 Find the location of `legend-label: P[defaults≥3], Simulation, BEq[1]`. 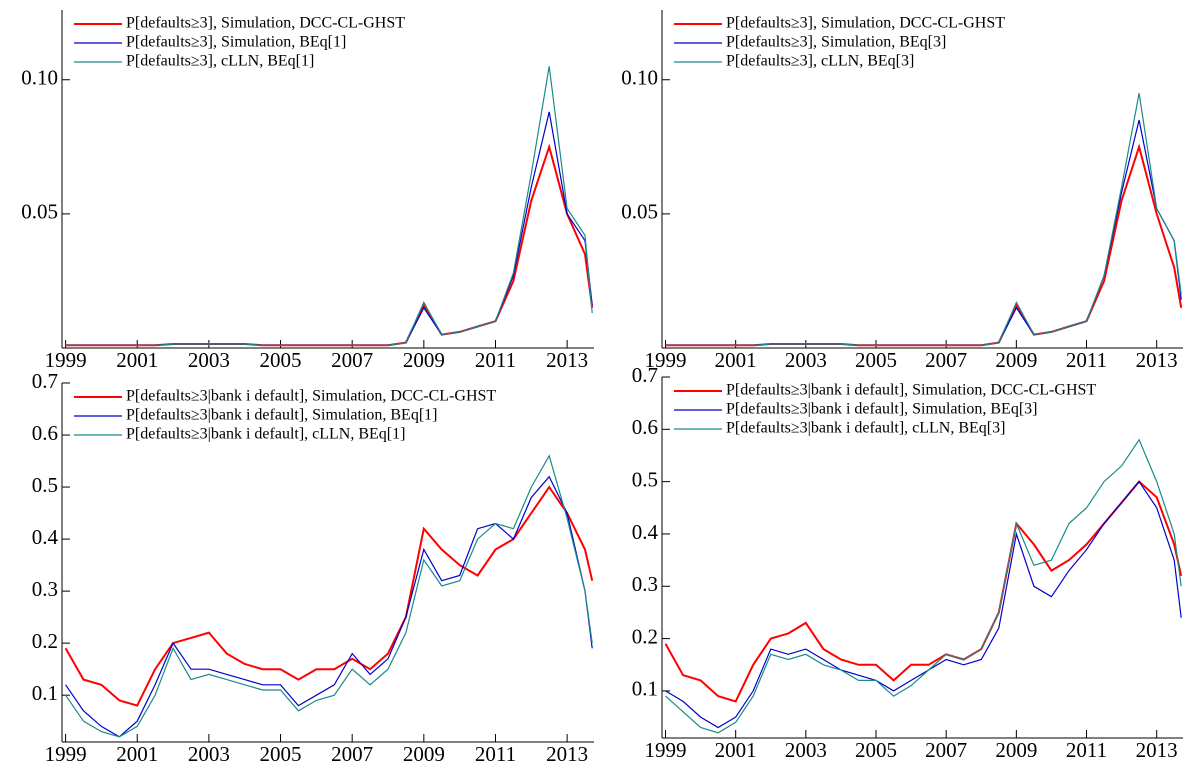

legend-label: P[defaults≥3], Simulation, BEq[1] is located at coordinates (236, 42).